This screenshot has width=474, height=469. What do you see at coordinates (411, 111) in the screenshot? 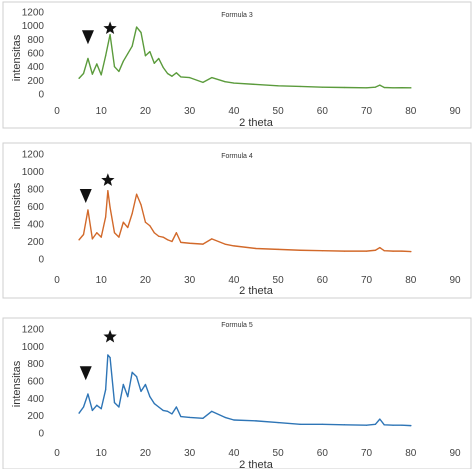
I see `x-tick-label: 80` at bounding box center [411, 111].